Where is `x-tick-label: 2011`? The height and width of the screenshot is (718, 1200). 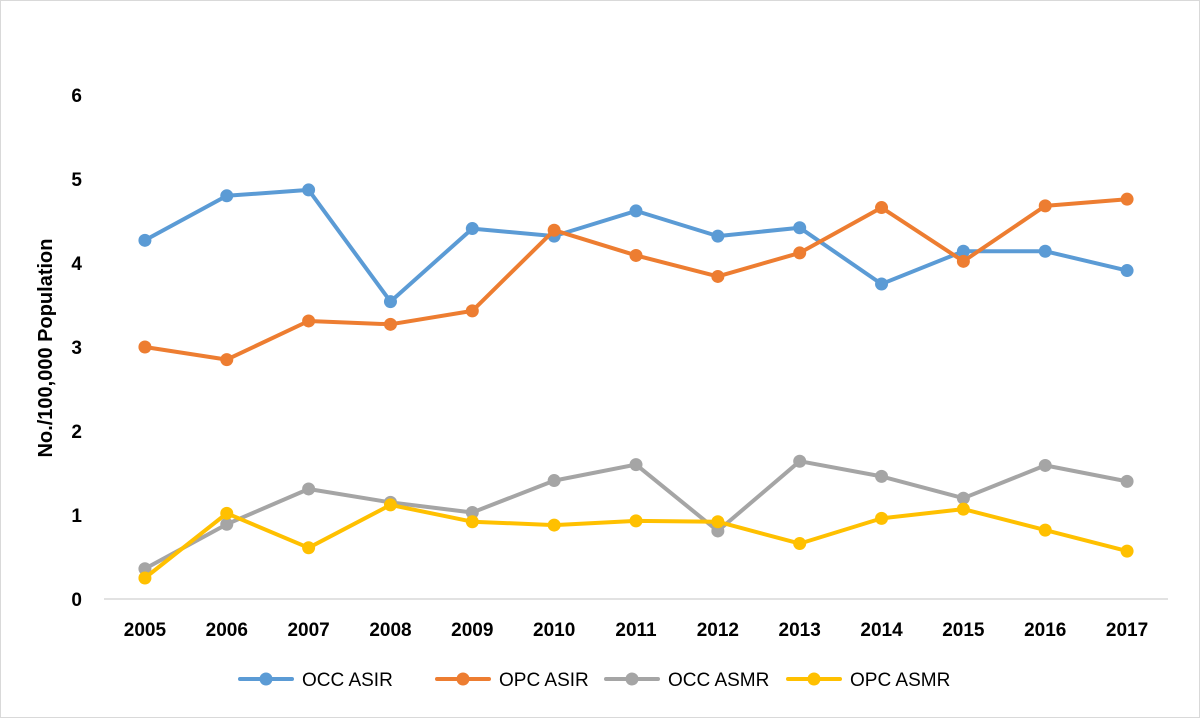 x-tick-label: 2011 is located at coordinates (636, 630).